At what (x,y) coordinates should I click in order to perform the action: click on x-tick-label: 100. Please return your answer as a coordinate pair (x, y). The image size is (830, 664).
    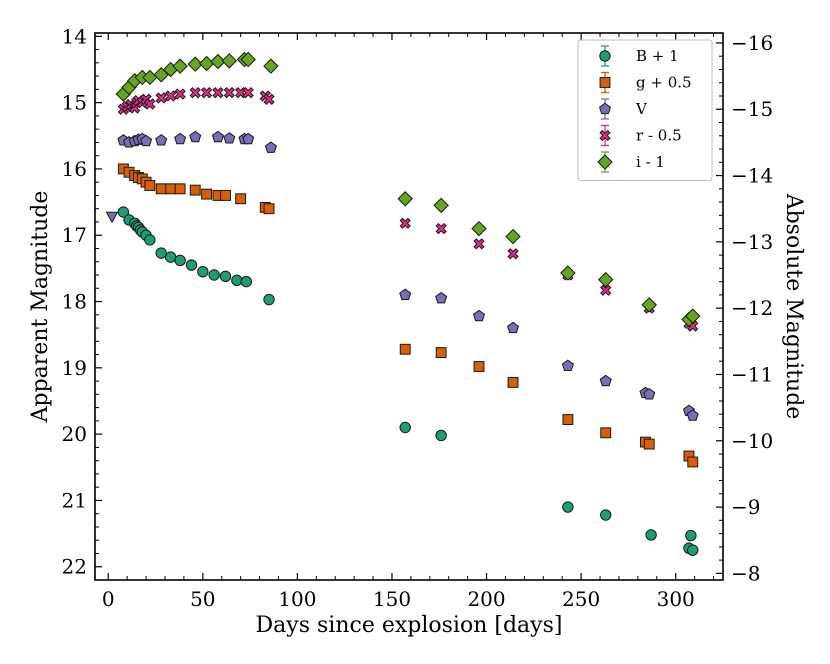
    Looking at the image, I should click on (297, 599).